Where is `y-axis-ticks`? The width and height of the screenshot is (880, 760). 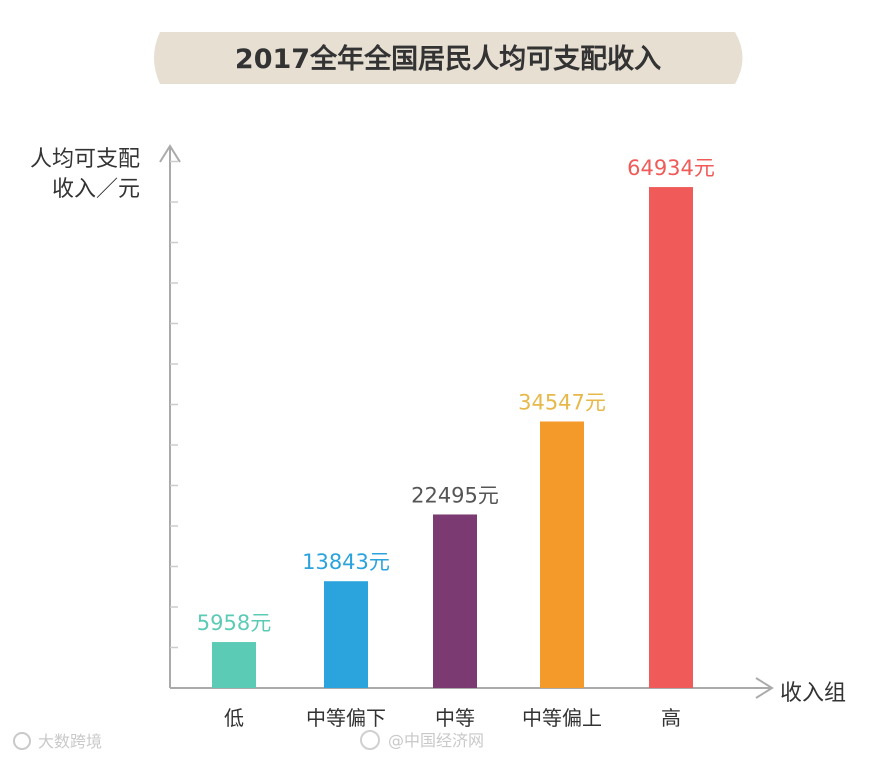 y-axis-ticks is located at coordinates (174, 404).